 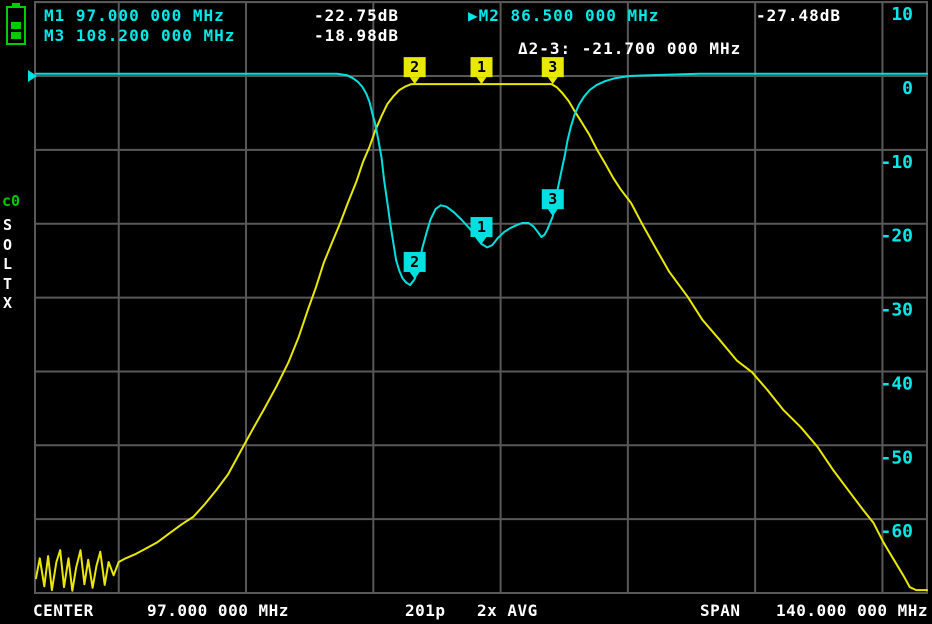 I want to click on marker-1-flag-s21-digit: 1, so click(x=481, y=67).